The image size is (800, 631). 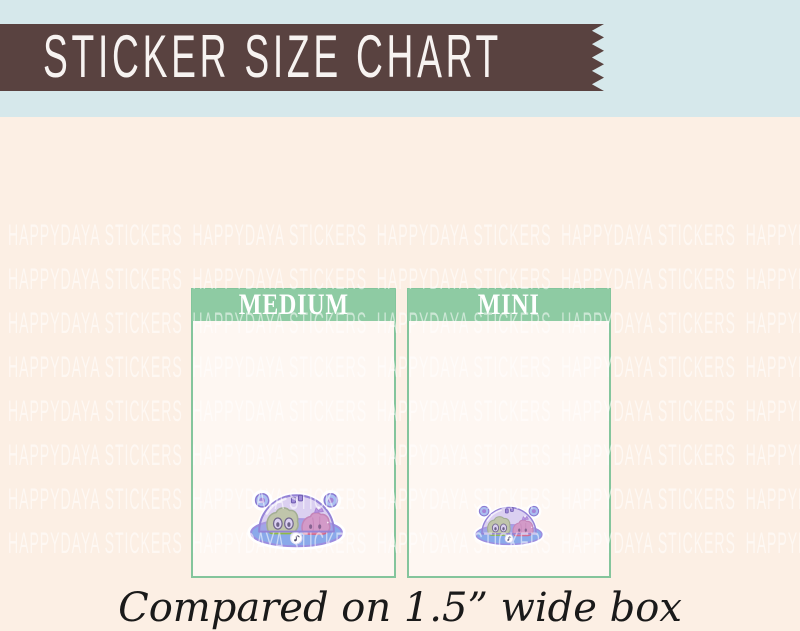 I want to click on size-box-medium-label: MEDIUM, so click(x=293, y=304).